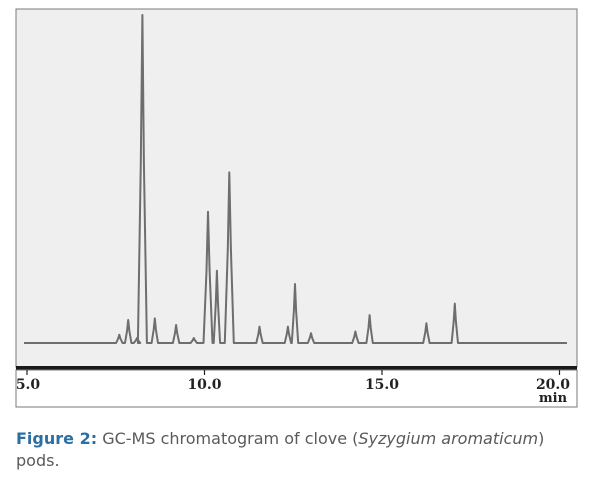 This screenshot has width=591, height=488. Describe the element at coordinates (230, 438) in the screenshot. I see `caption-text-before: GC-MS chromatogram of clove (` at that location.